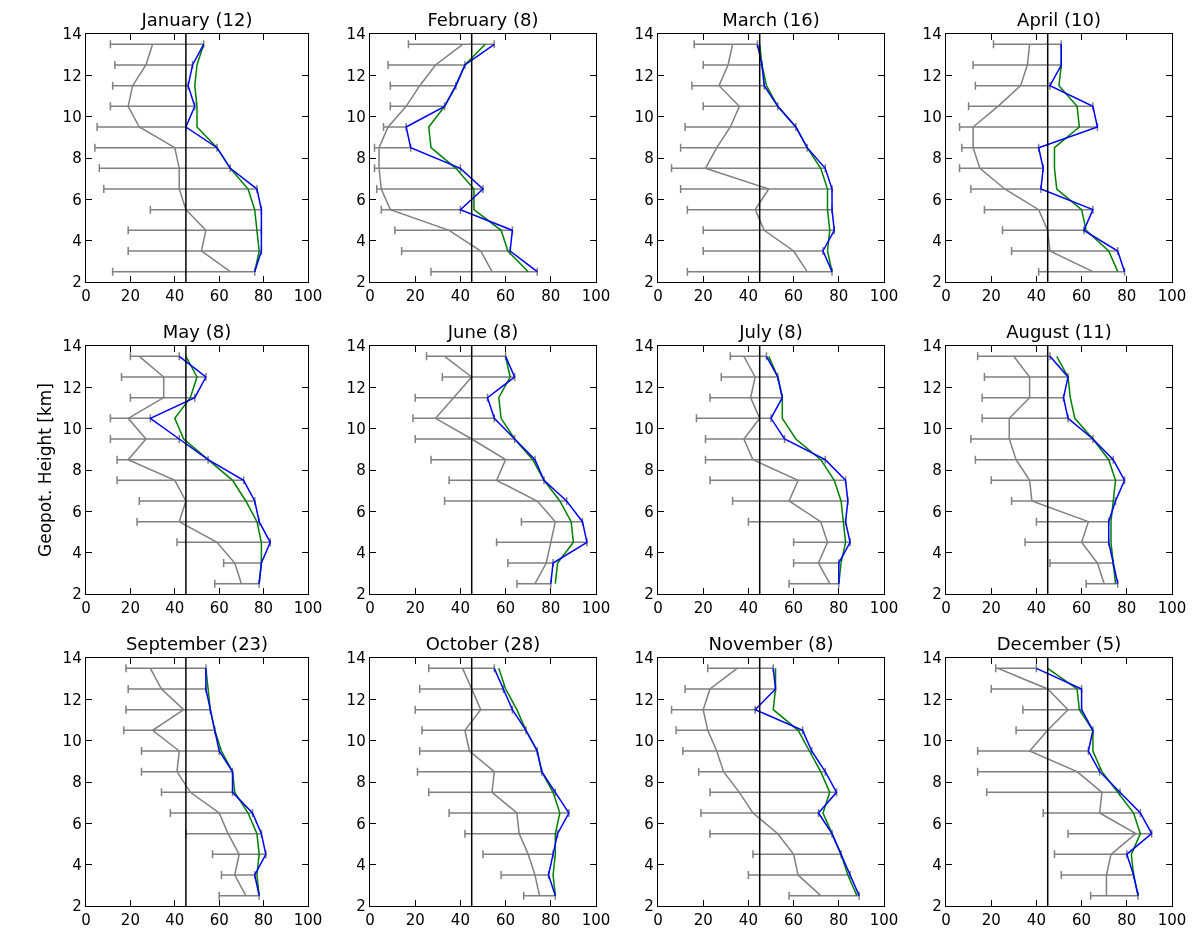  What do you see at coordinates (197, 643) in the screenshot?
I see `chart-title: September (23)` at bounding box center [197, 643].